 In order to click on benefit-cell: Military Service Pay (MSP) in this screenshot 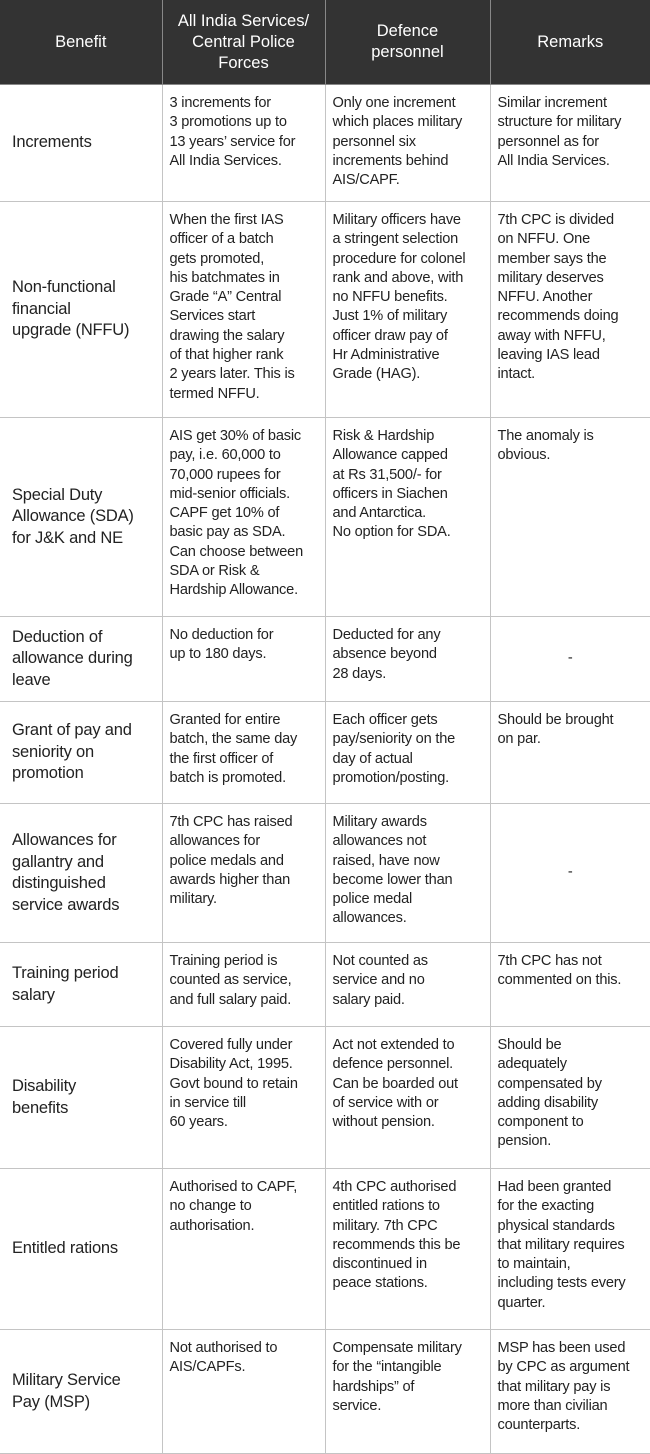, I will do `click(81, 1391)`.